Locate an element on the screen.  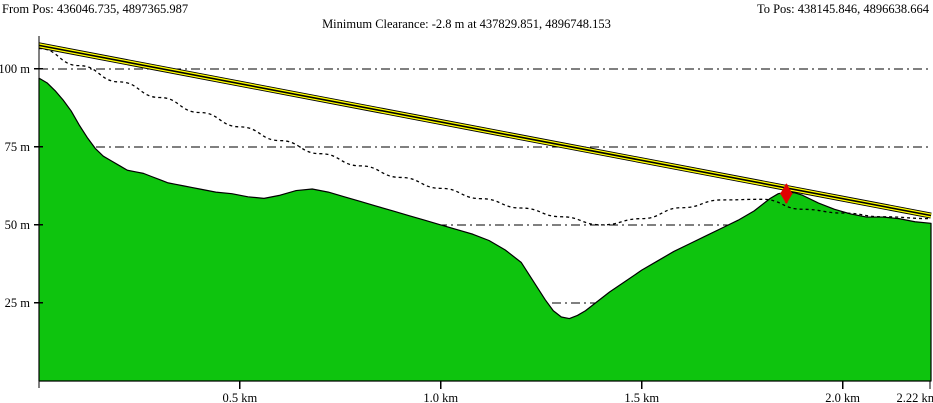
y-axis-labels: 25 m 50 m 75 m 100 m is located at coordinates (15, 186).